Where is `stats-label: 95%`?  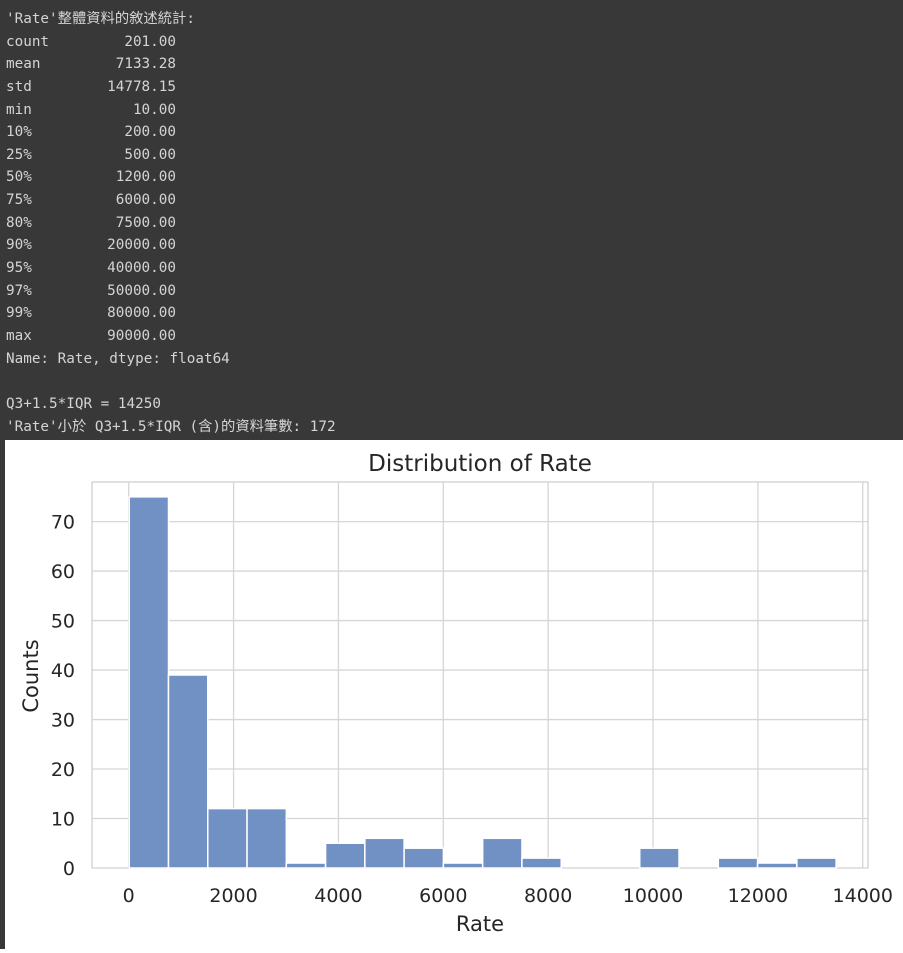
stats-label: 95% is located at coordinates (19, 268).